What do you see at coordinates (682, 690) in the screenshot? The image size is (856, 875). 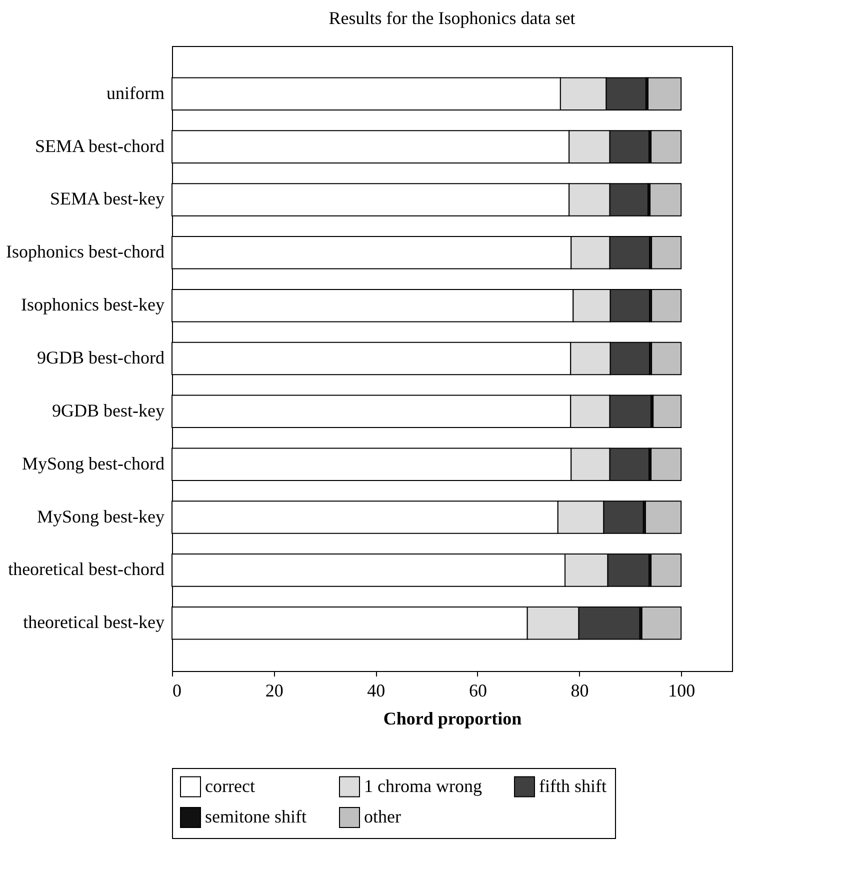 I see `x-tick-label: 100` at bounding box center [682, 690].